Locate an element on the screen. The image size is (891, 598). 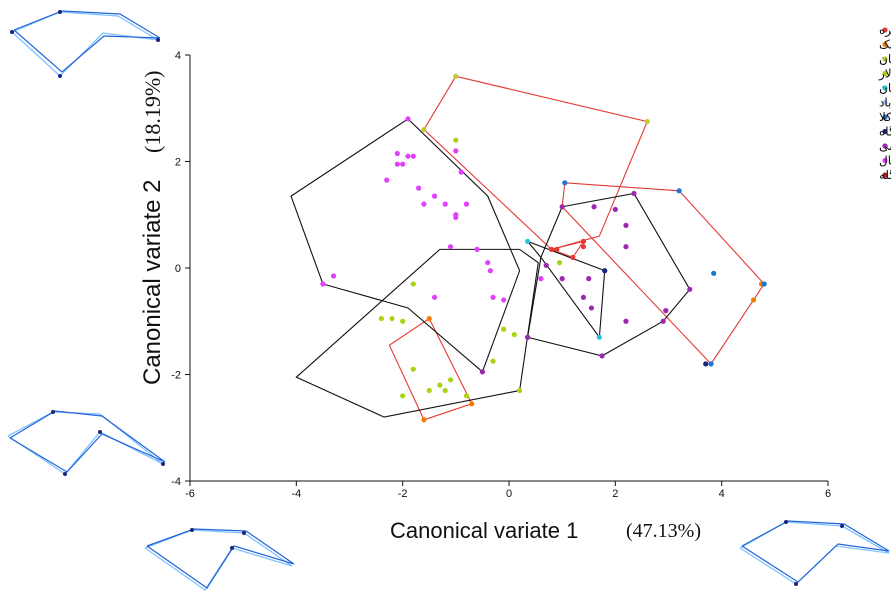
x-tick-label: 0 is located at coordinates (509, 494).